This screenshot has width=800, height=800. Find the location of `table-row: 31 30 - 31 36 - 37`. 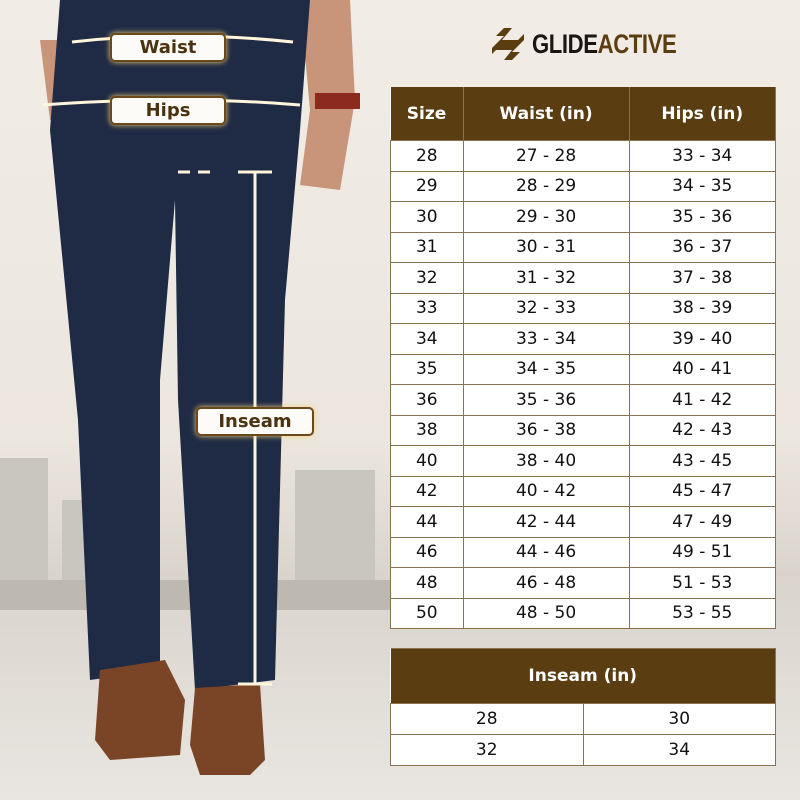

table-row: 31 30 - 31 36 - 37 is located at coordinates (583, 247).